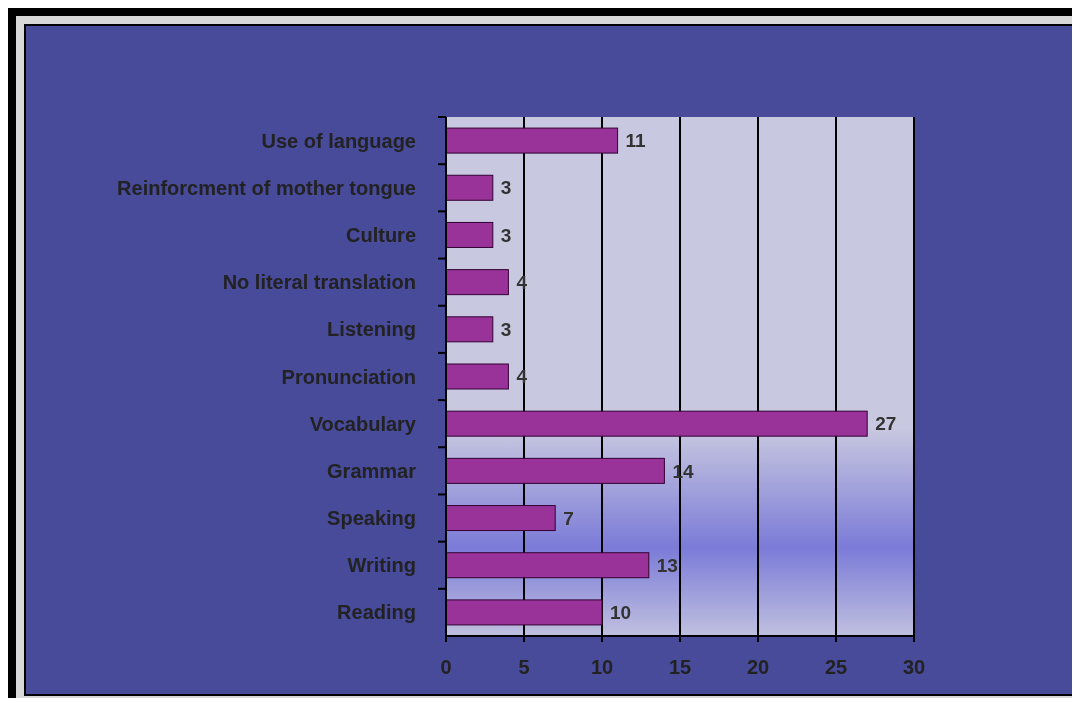 The width and height of the screenshot is (1080, 706). I want to click on x-tick-label: 5, so click(524, 667).